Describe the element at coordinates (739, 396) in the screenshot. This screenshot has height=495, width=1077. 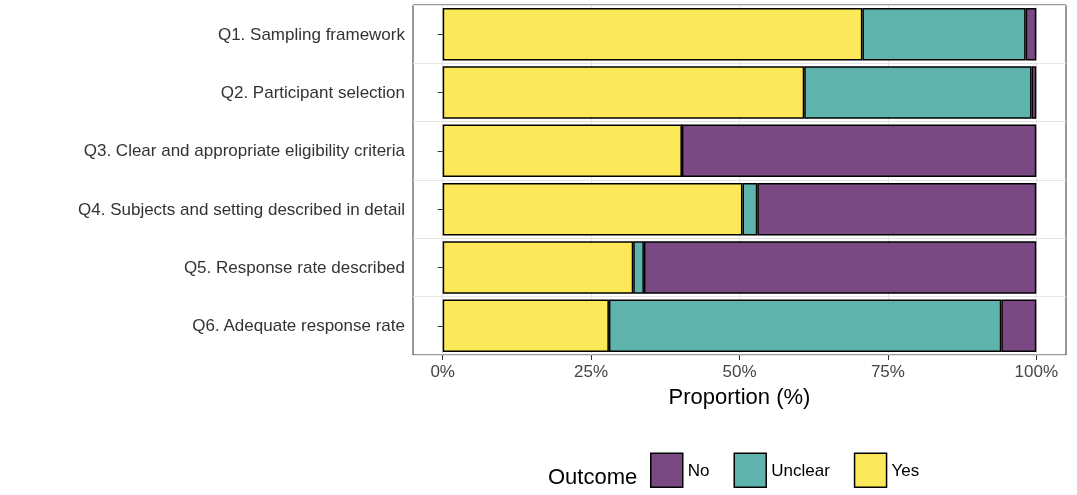
I see `x-axis-title: Proportion (%)` at that location.